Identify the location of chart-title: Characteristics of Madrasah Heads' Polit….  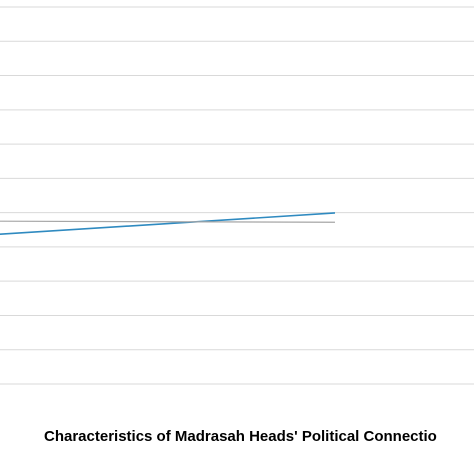
(240, 436).